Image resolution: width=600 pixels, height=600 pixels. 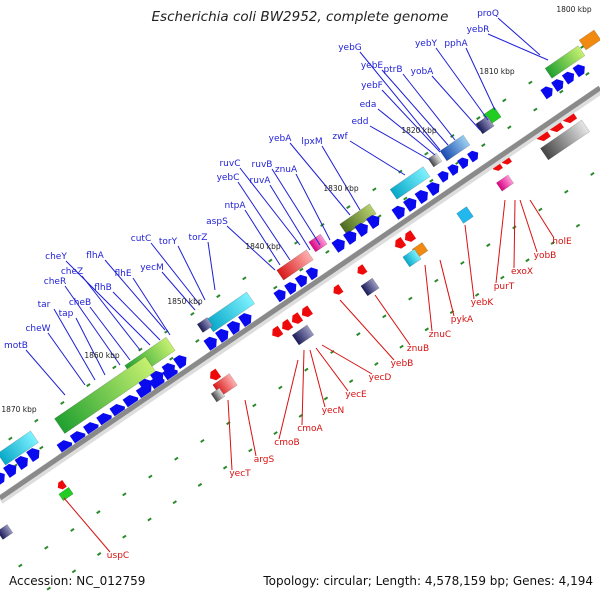 I want to click on kbp-label: 1810 kbp, so click(x=497, y=71).